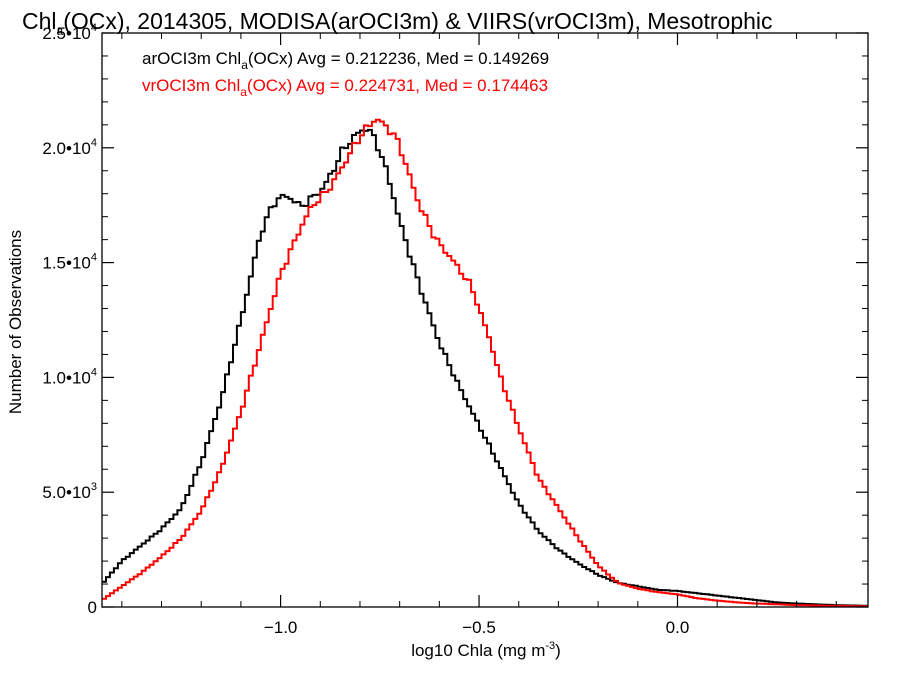  I want to click on y-tick-label: 2.5•104, so click(69, 32).